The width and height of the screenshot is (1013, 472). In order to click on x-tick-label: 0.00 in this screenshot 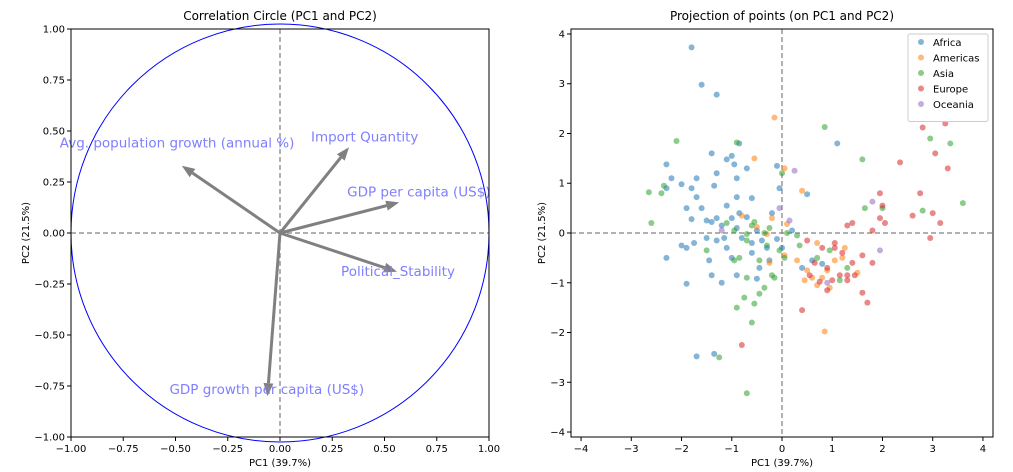, I will do `click(280, 449)`.